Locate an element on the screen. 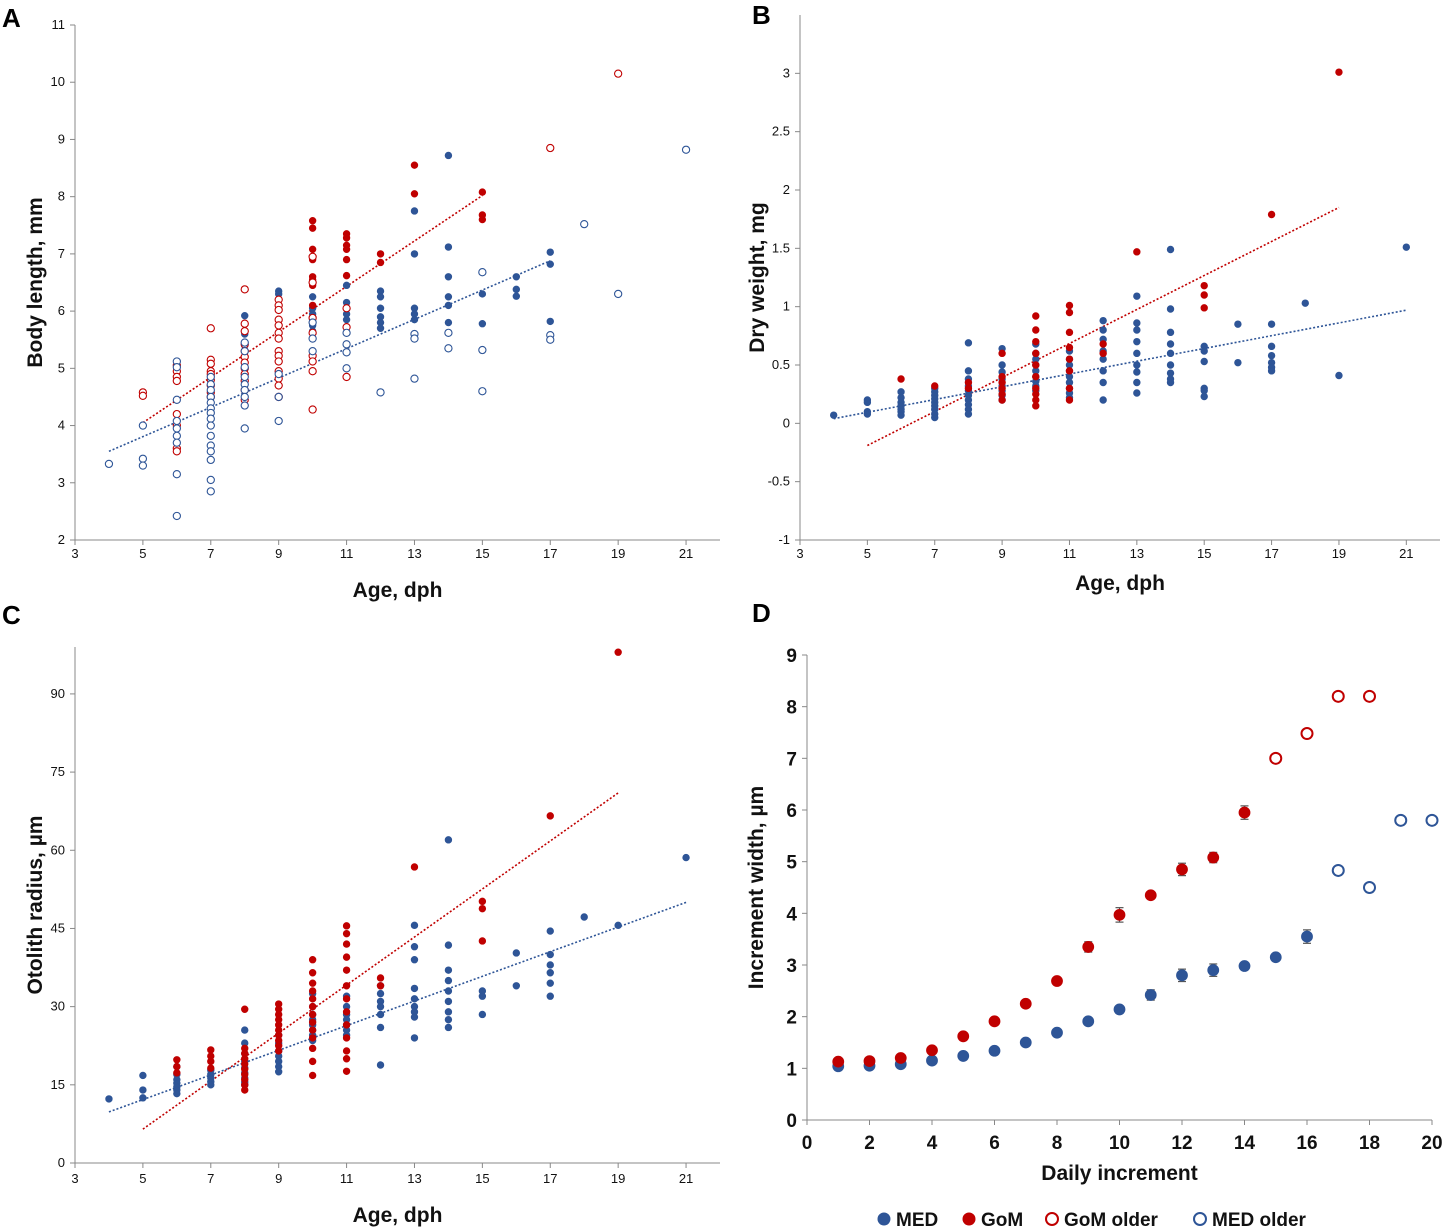 The width and height of the screenshot is (1442, 1228). y-tick-label: 4 is located at coordinates (61, 425).